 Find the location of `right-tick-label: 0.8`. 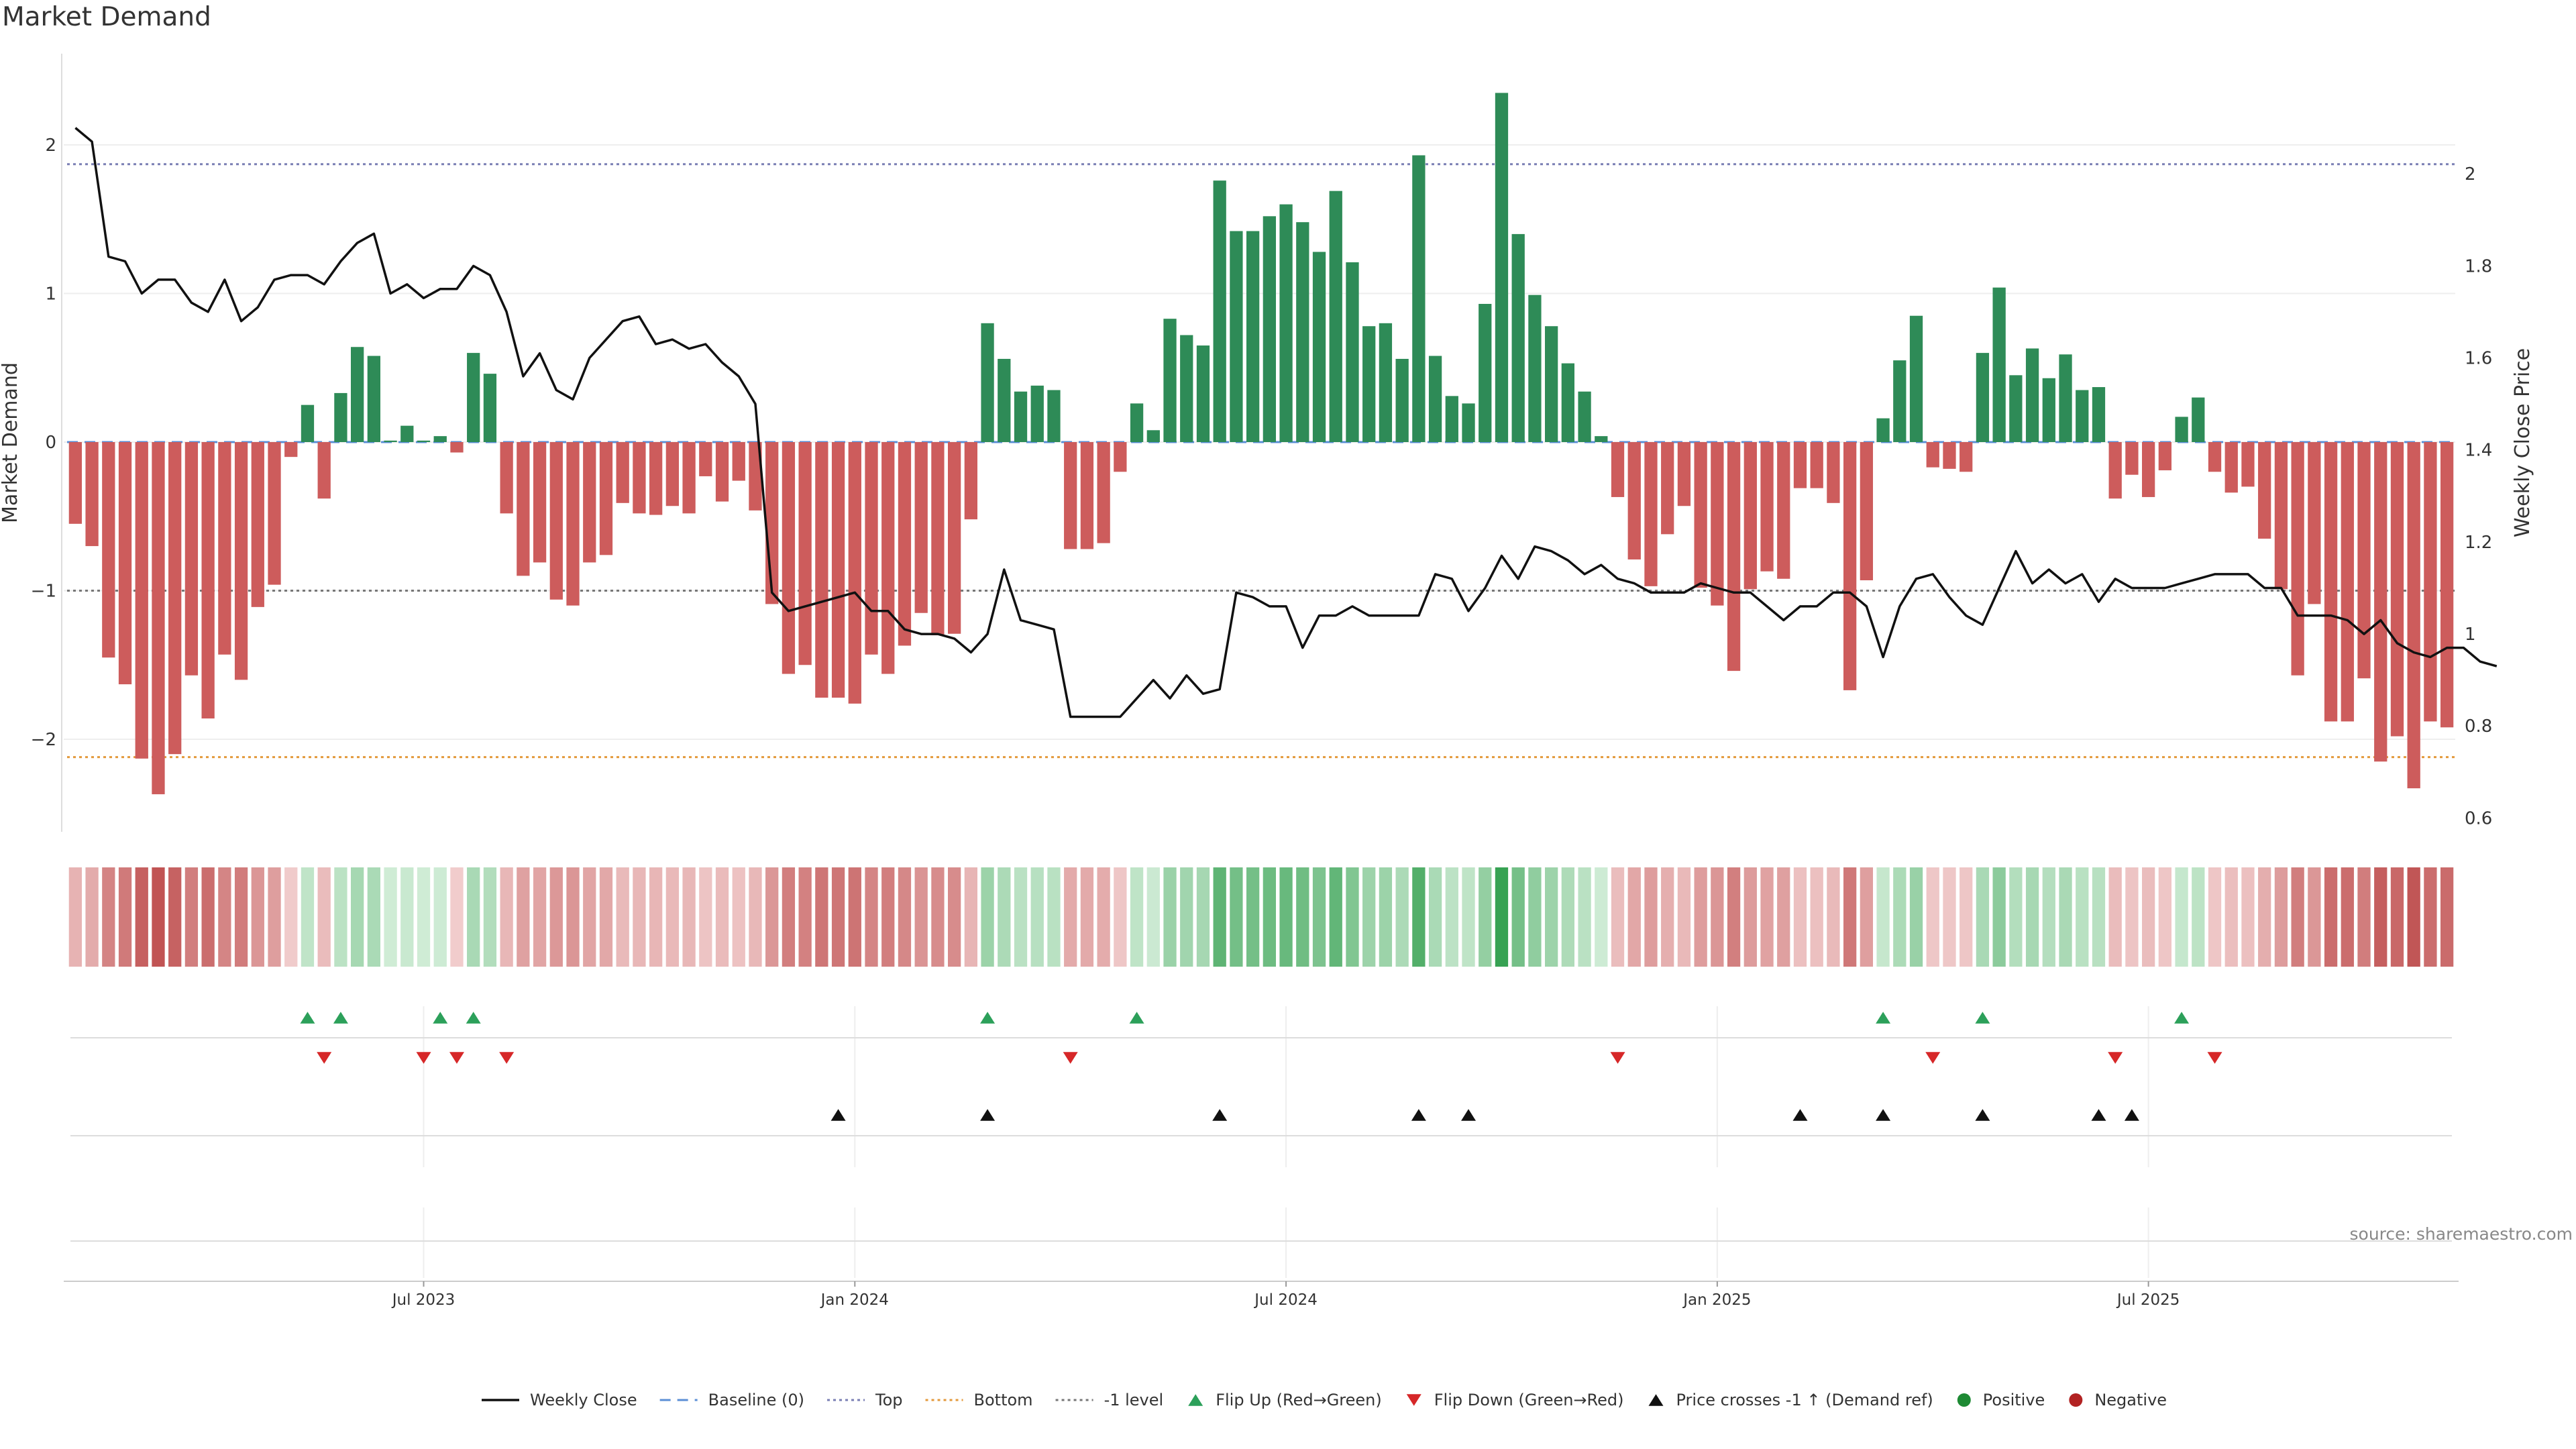

right-tick-label: 0.8 is located at coordinates (2478, 726).